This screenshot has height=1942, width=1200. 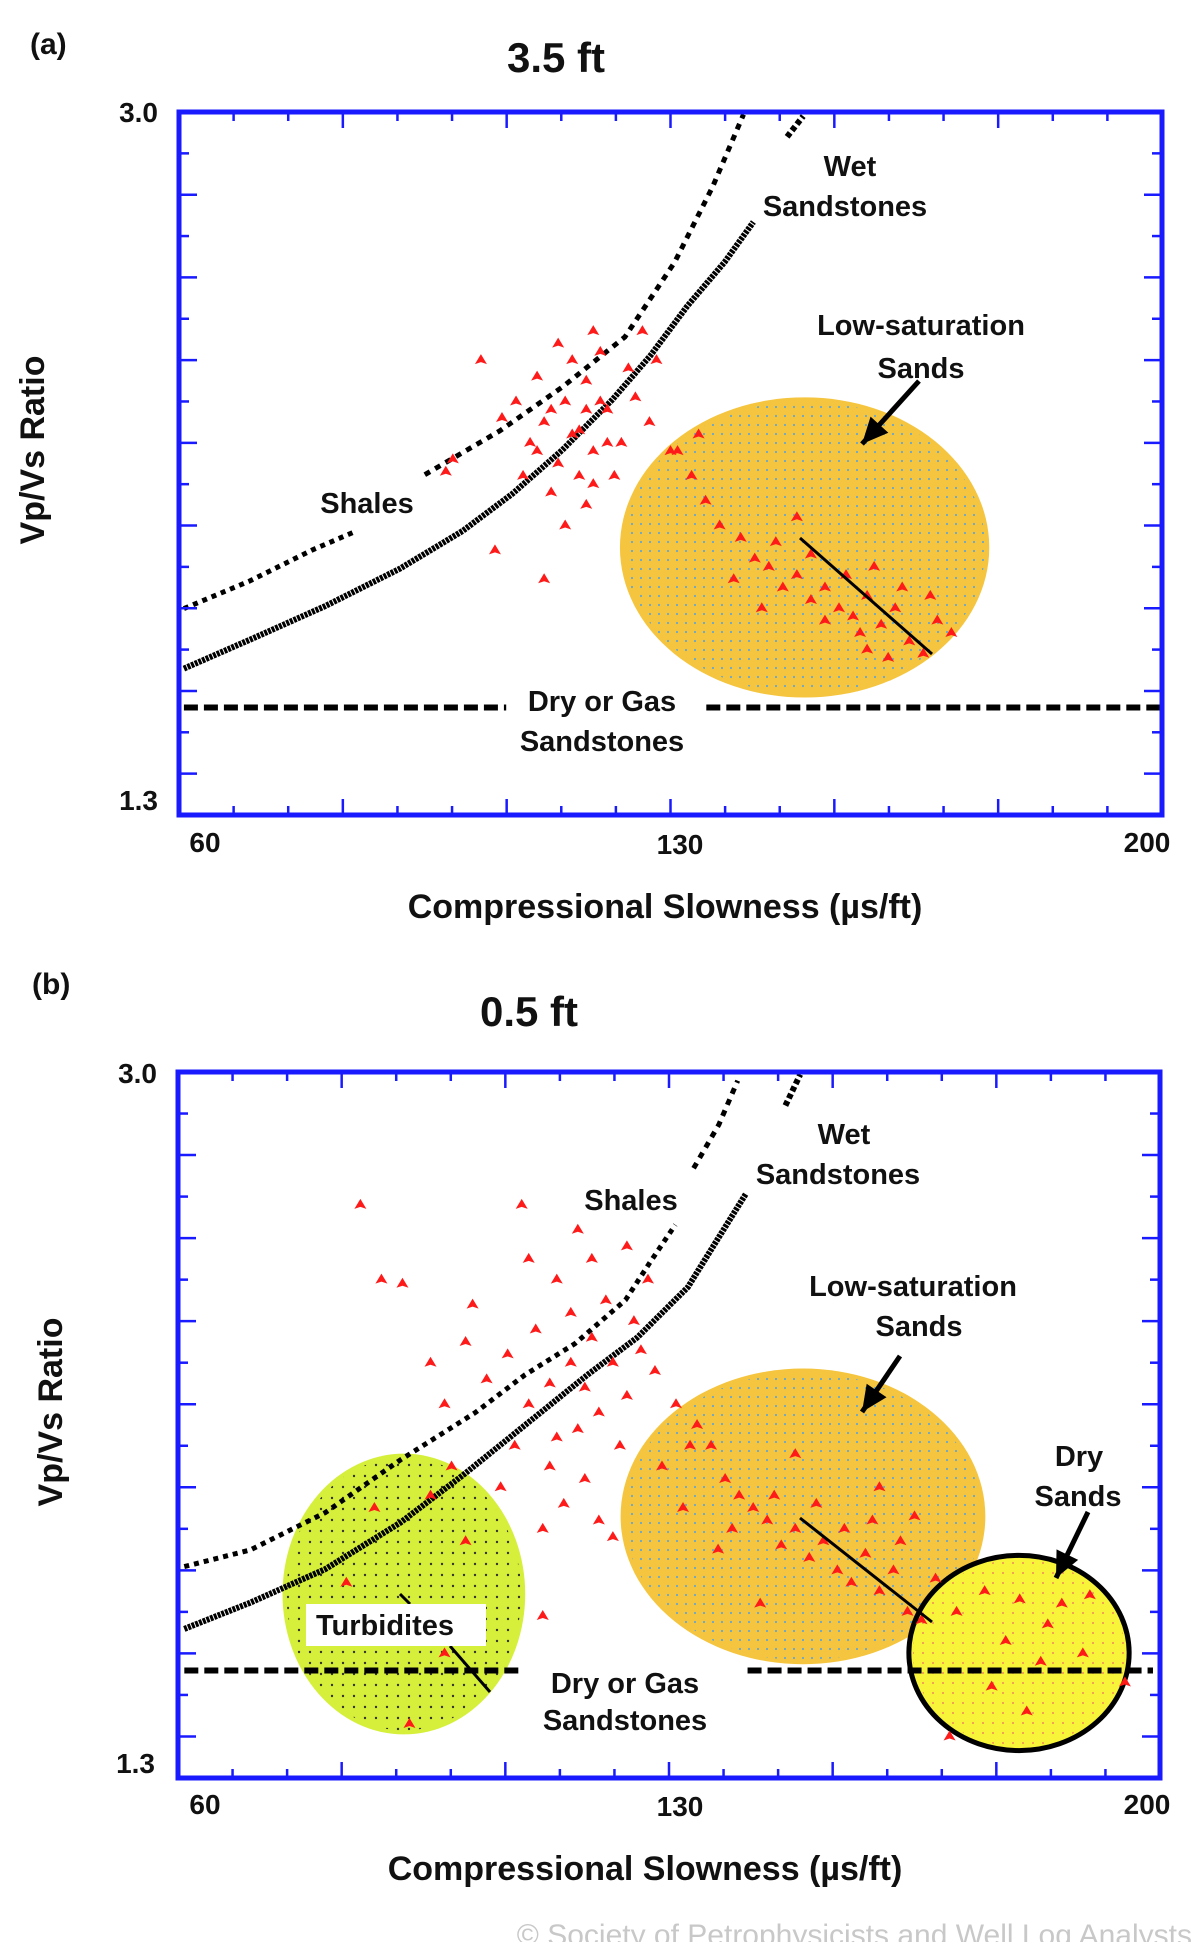 What do you see at coordinates (792, 1090) in the screenshot?
I see `wet-sandstones-curve-top` at bounding box center [792, 1090].